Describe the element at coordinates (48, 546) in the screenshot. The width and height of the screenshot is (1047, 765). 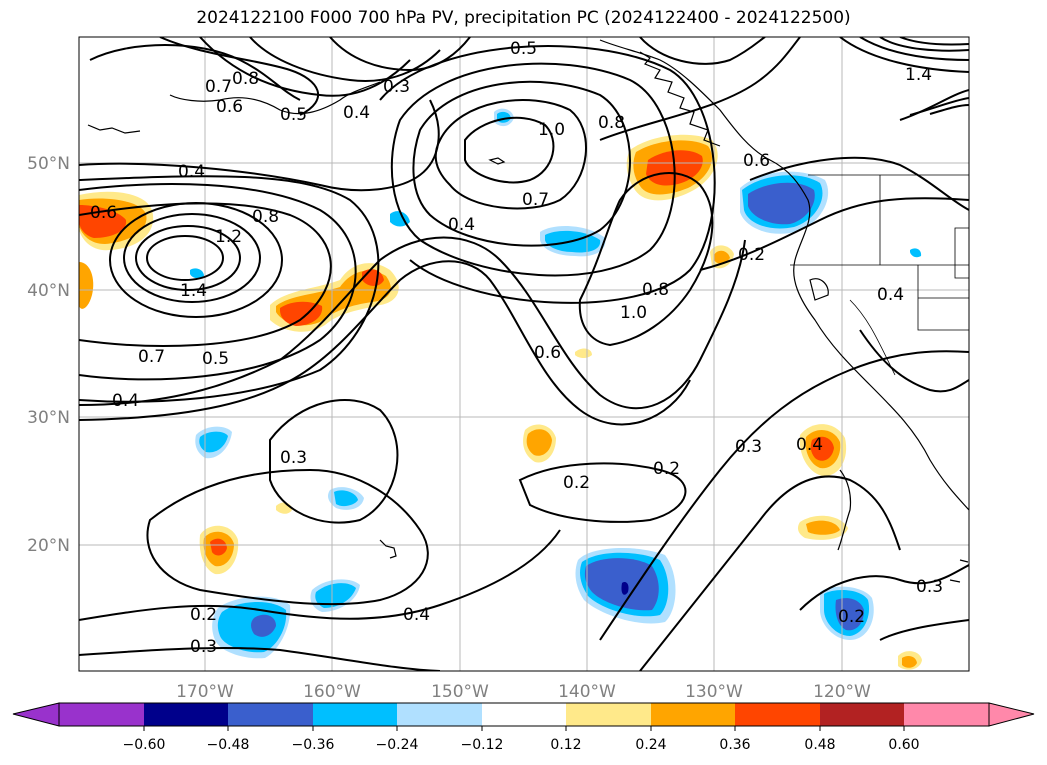
I see `lat-label: 20°N` at that location.